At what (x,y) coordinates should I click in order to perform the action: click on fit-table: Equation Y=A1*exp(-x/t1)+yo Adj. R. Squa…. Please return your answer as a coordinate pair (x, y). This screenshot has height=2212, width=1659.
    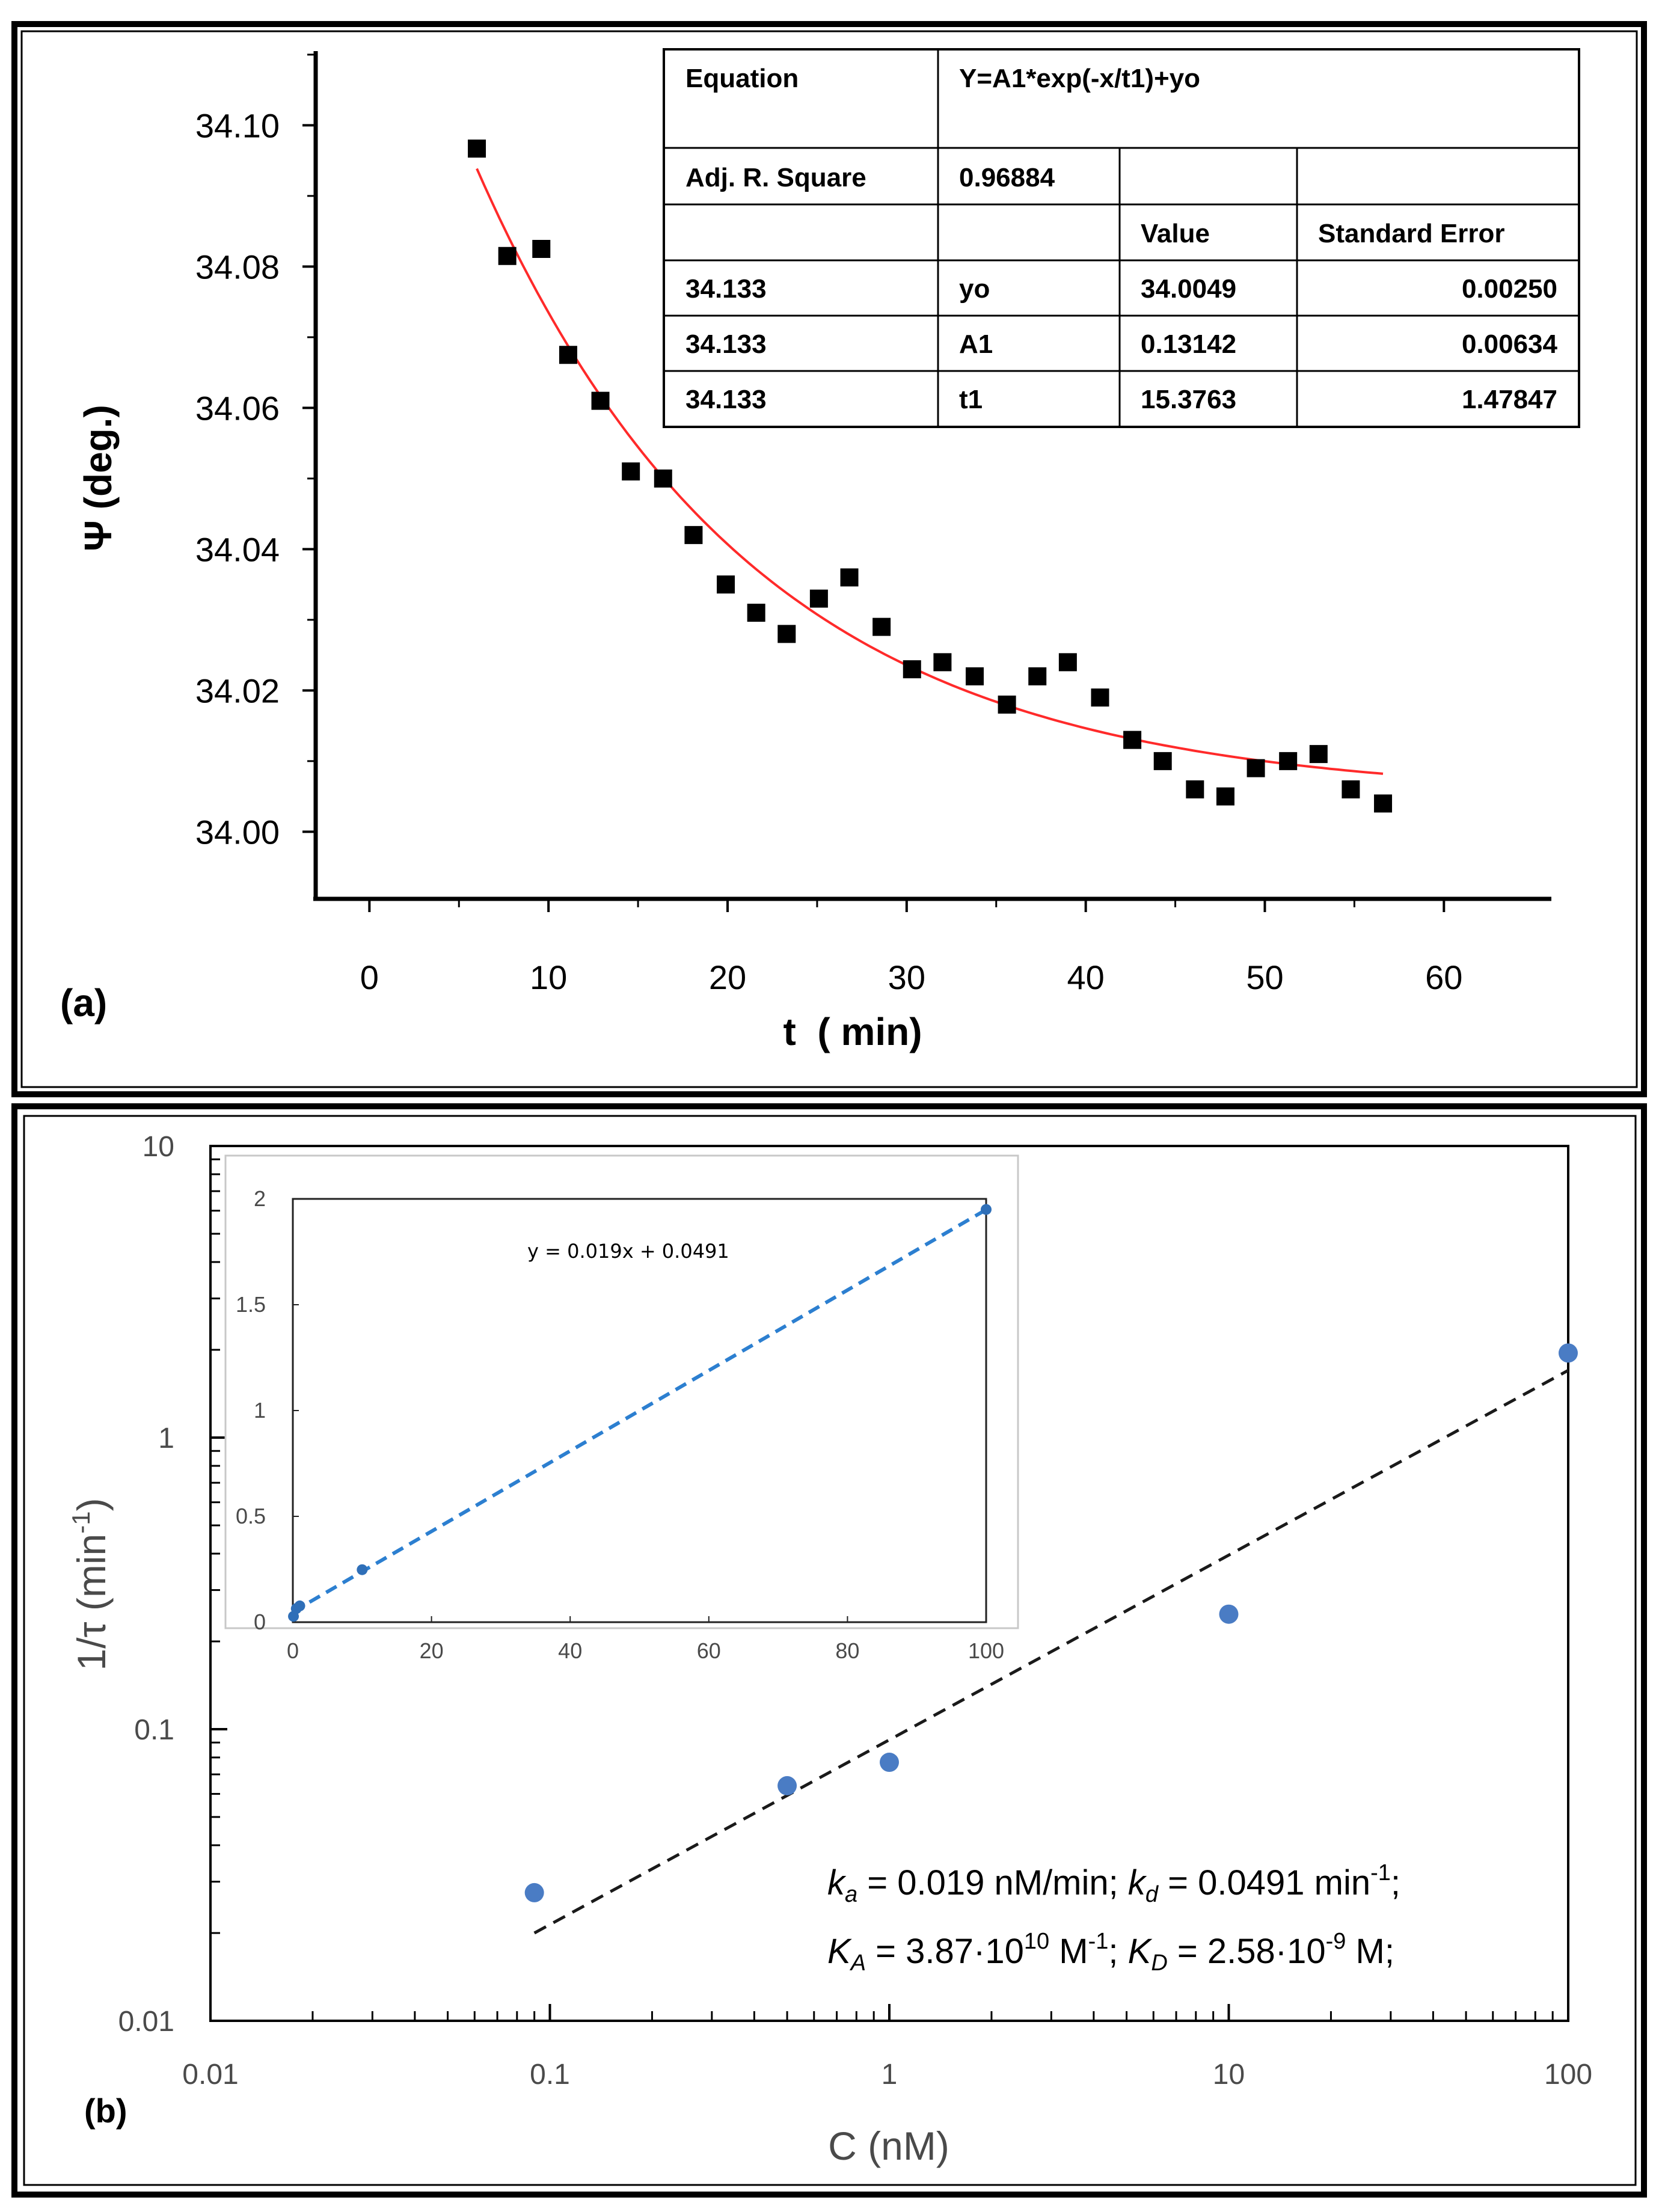
    Looking at the image, I should click on (1121, 238).